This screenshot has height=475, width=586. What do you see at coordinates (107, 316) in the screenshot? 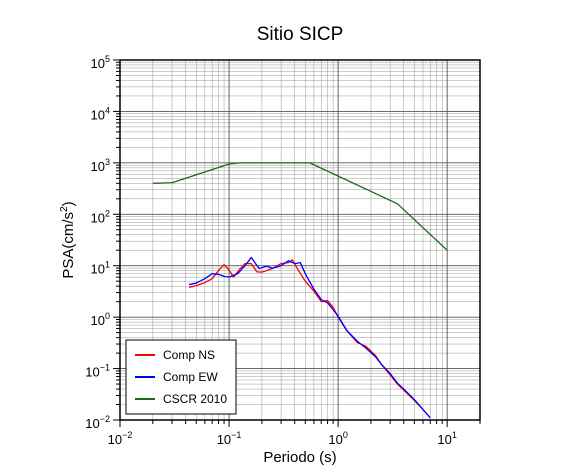
I see `y-tick-label-exp: 0` at bounding box center [107, 316].